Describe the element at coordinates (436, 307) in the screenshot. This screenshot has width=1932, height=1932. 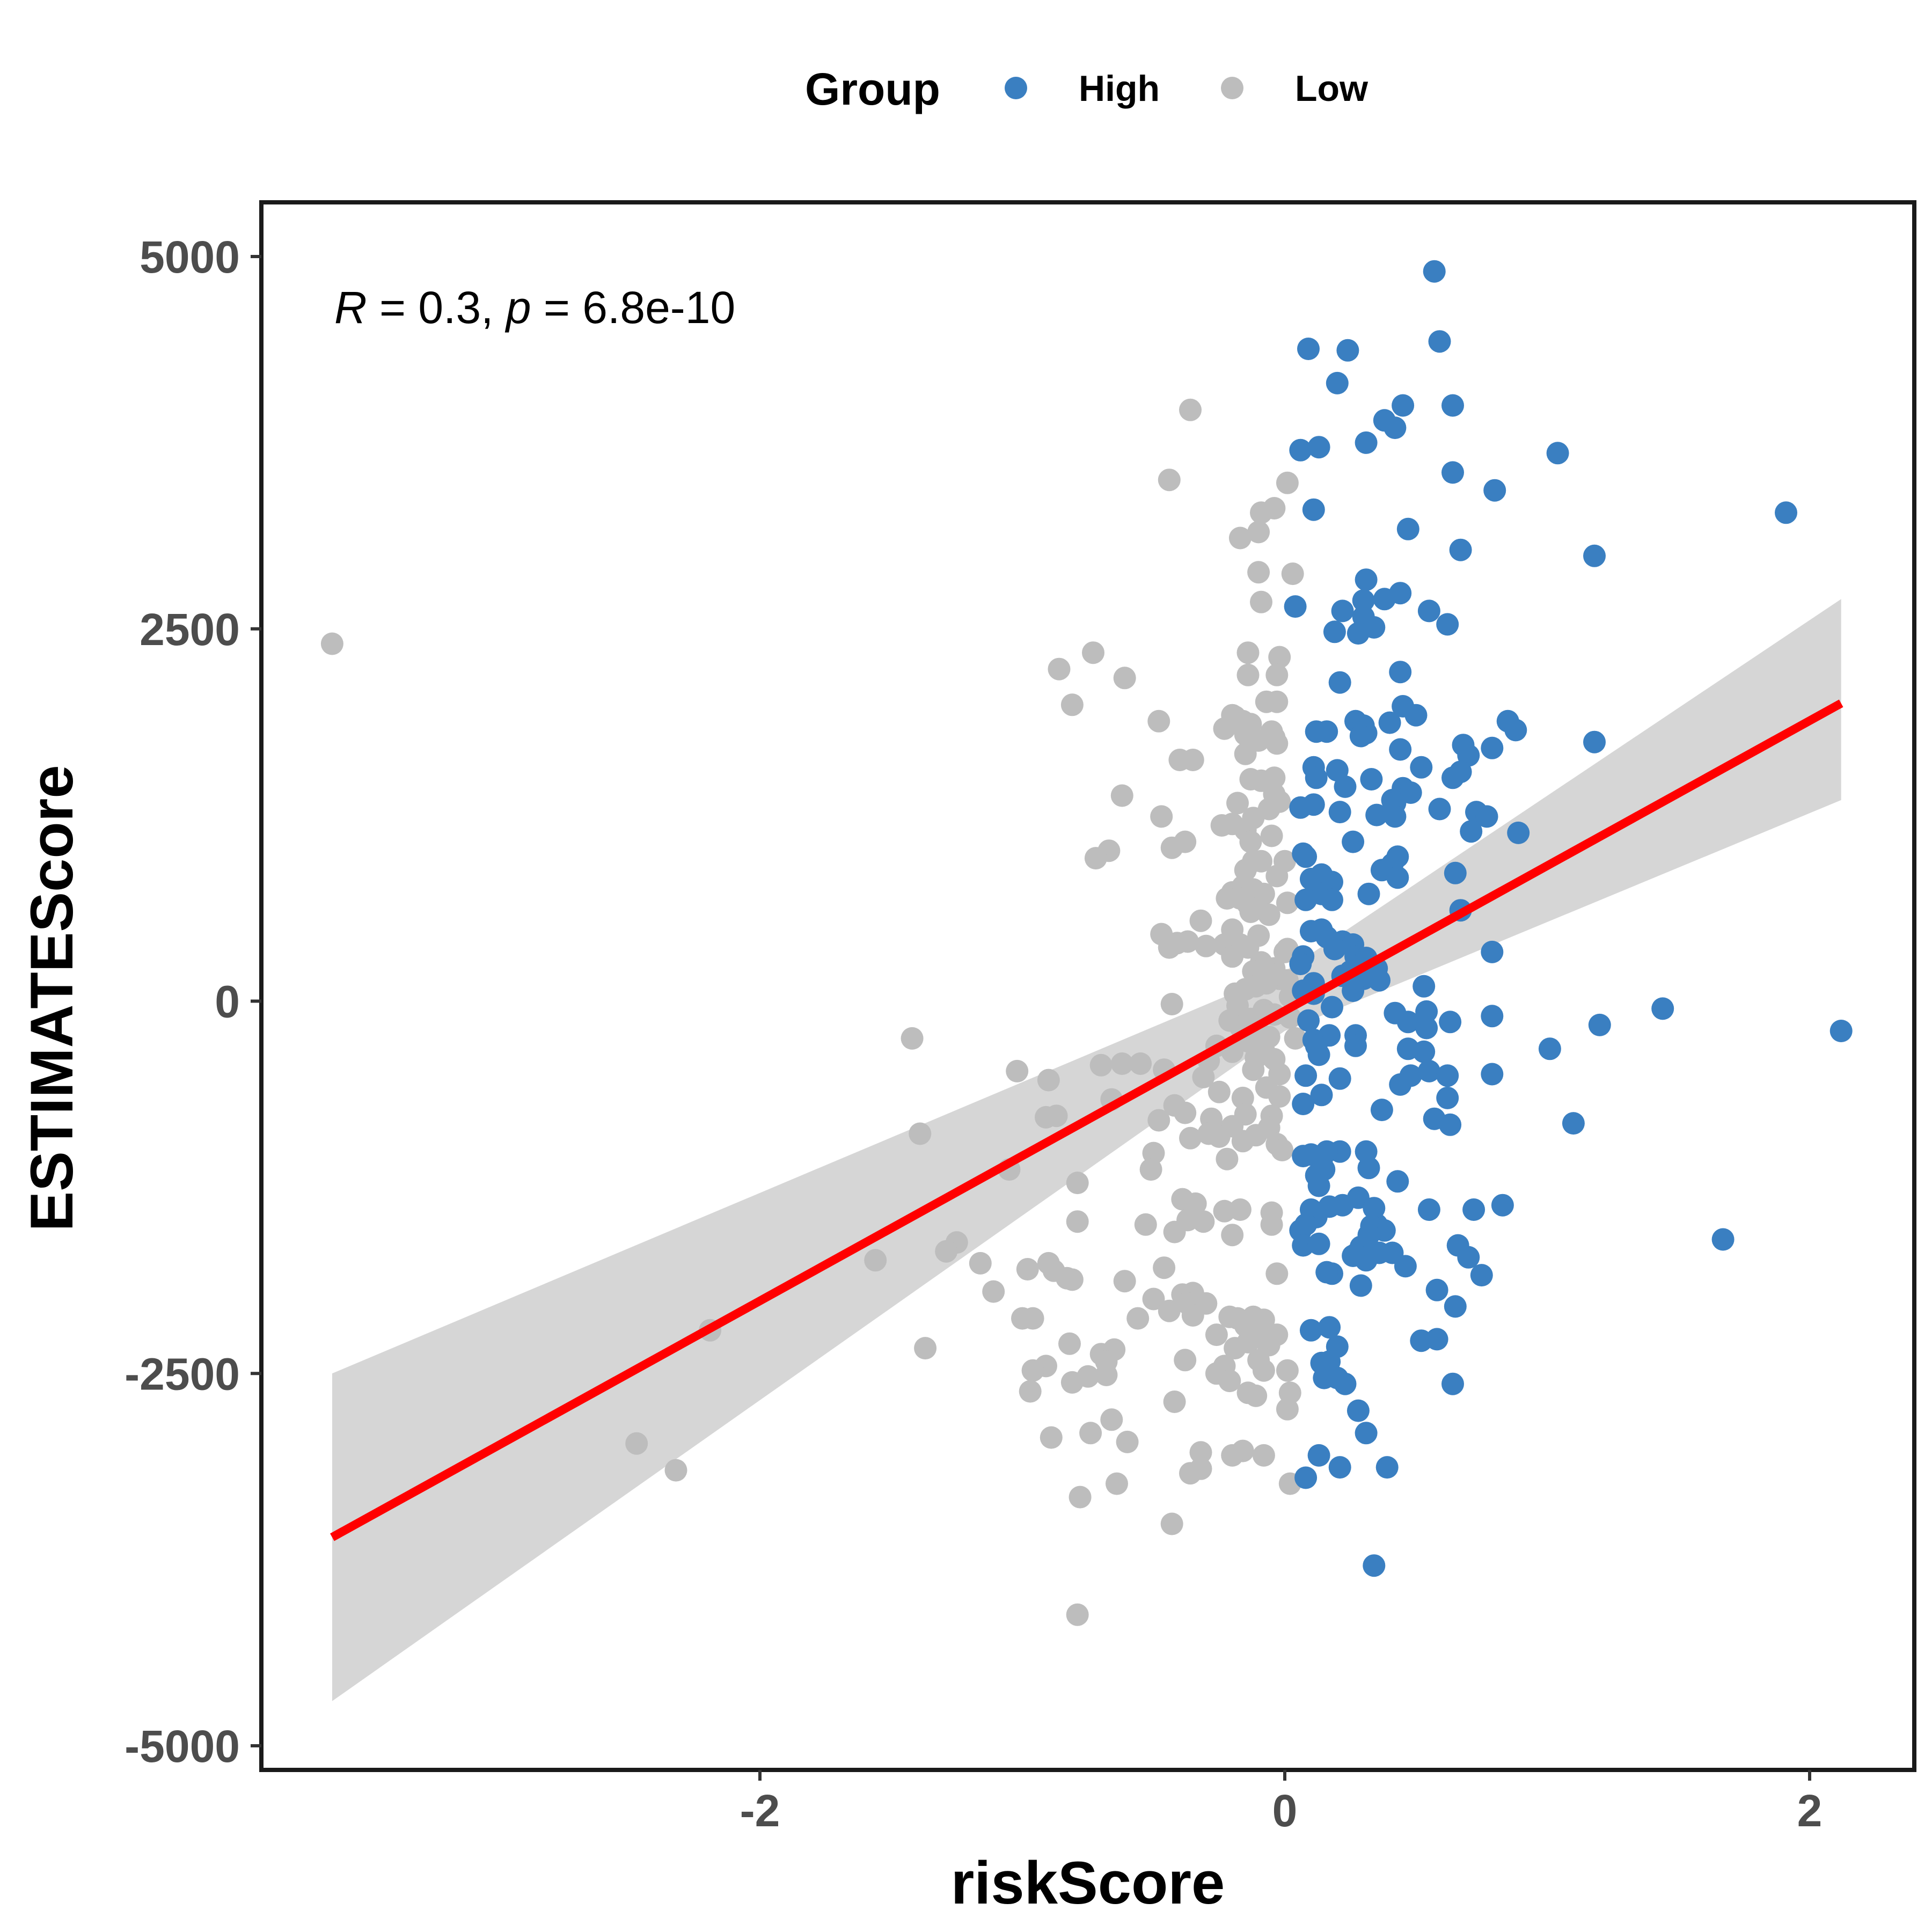
I see `r-value: = 0.3,` at that location.